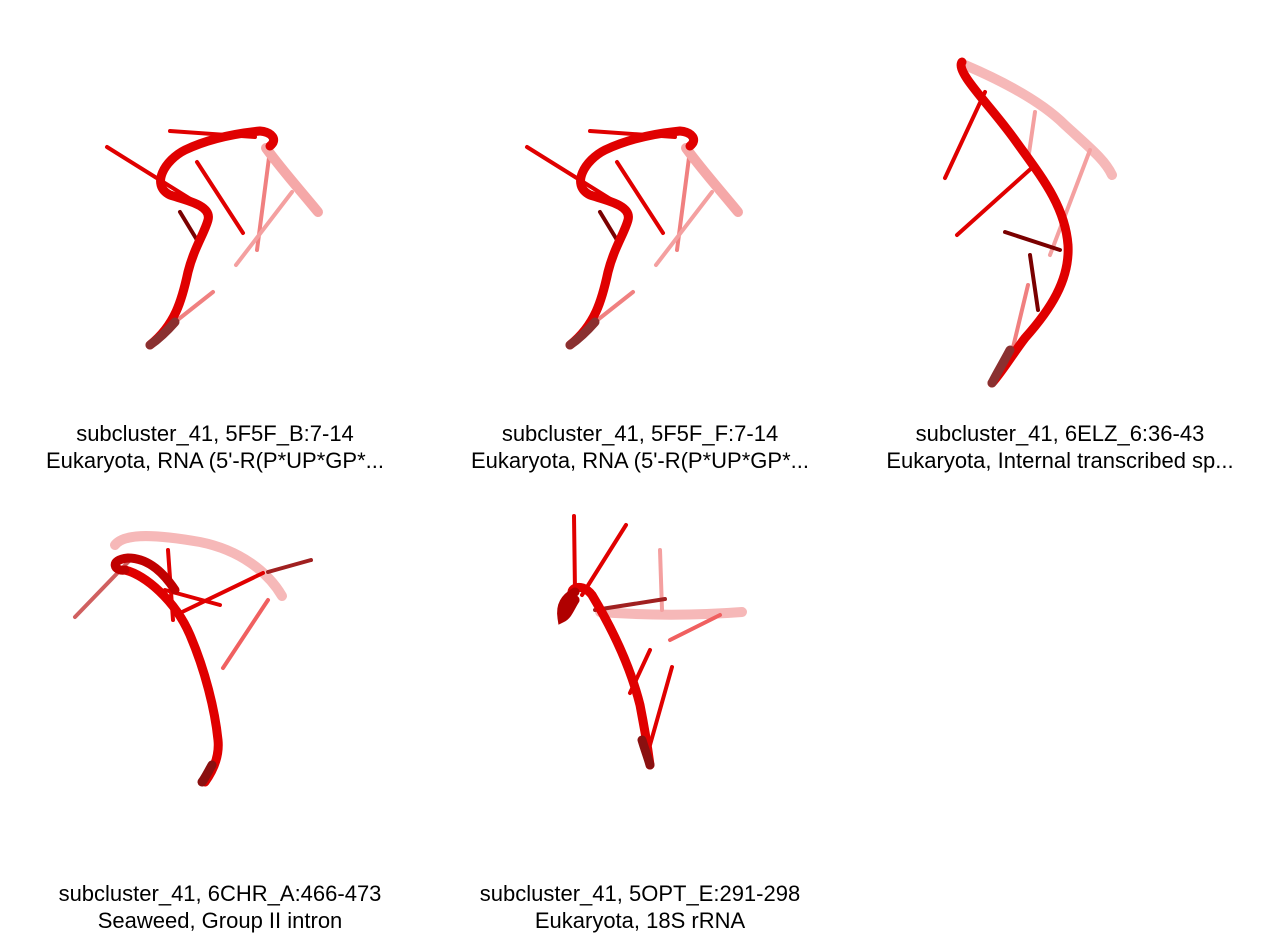 Image resolution: width=1280 pixels, height=940 pixels. I want to click on panel-title: subcluster_41, 5F5F_F:7-14, so click(640, 433).